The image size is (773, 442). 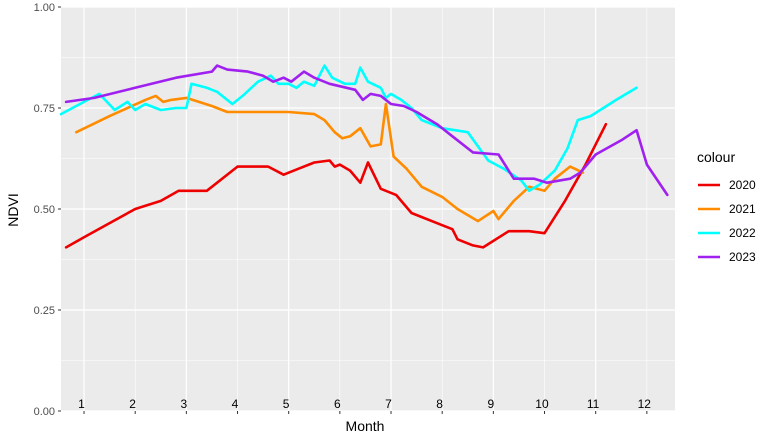 I want to click on month-label: 12, so click(x=645, y=404).